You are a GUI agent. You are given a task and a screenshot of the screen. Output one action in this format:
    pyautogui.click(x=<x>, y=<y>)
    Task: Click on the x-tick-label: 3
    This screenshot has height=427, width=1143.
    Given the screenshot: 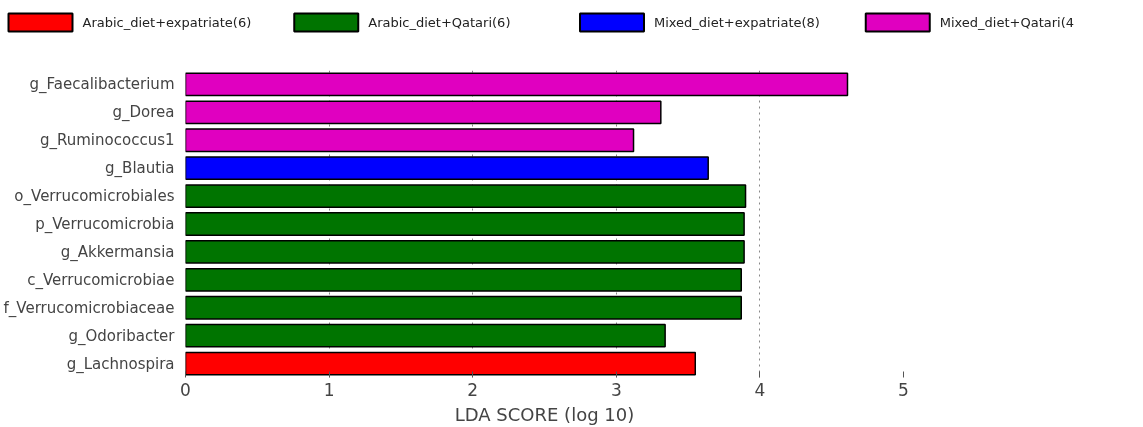 What is the action you would take?
    pyautogui.click(x=616, y=389)
    